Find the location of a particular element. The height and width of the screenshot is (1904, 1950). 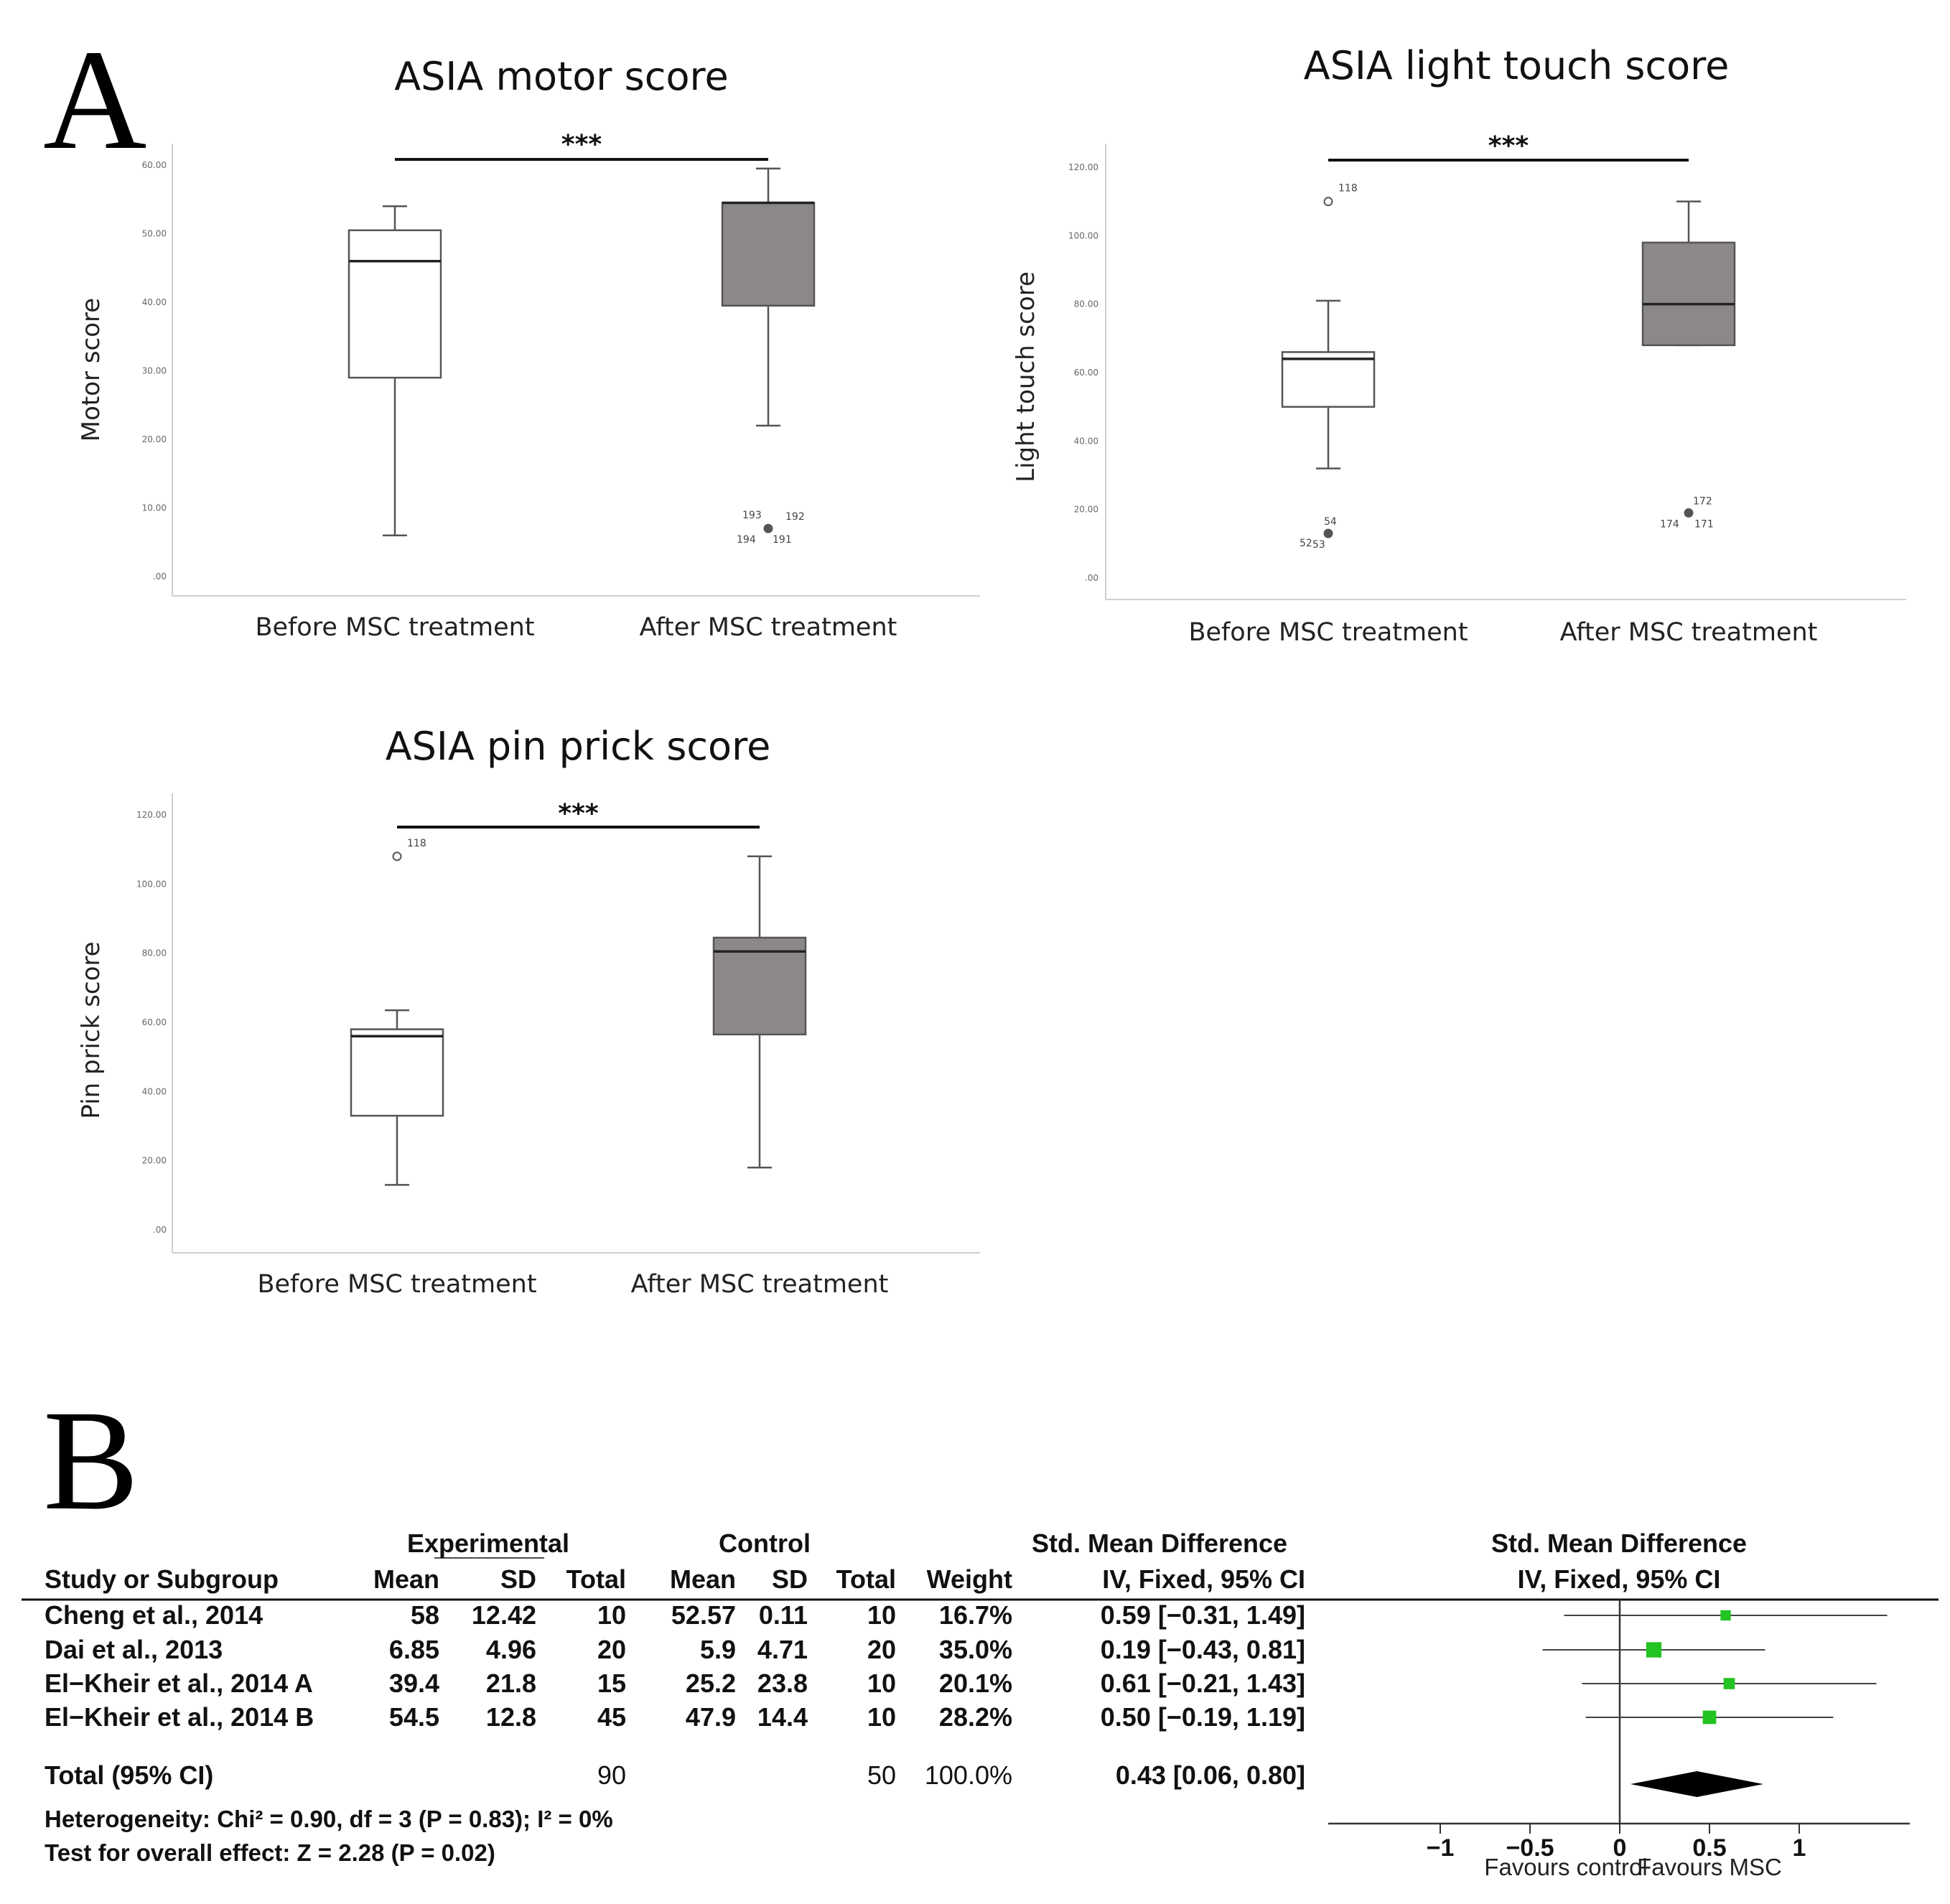

y-axis-label: Light touch score is located at coordinates (1026, 376).